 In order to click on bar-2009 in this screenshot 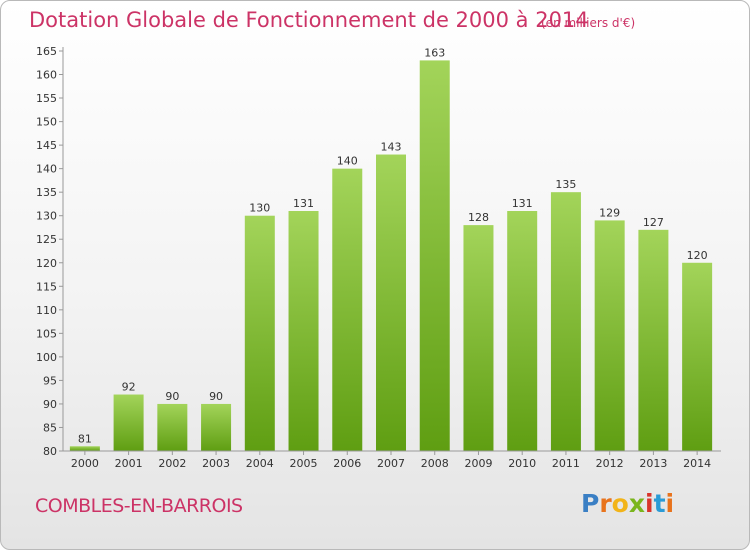, I will do `click(478, 338)`.